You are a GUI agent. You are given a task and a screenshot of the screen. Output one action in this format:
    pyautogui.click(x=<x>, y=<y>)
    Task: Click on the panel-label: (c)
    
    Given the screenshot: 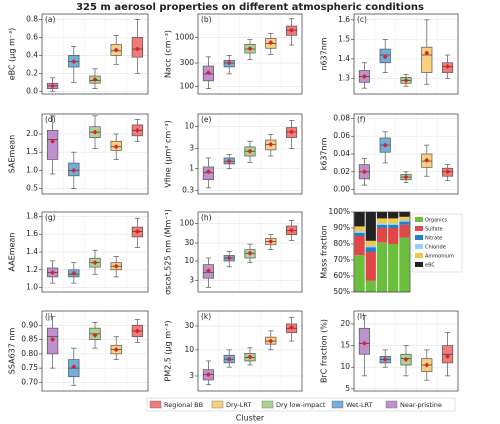 What is the action you would take?
    pyautogui.click(x=362, y=19)
    